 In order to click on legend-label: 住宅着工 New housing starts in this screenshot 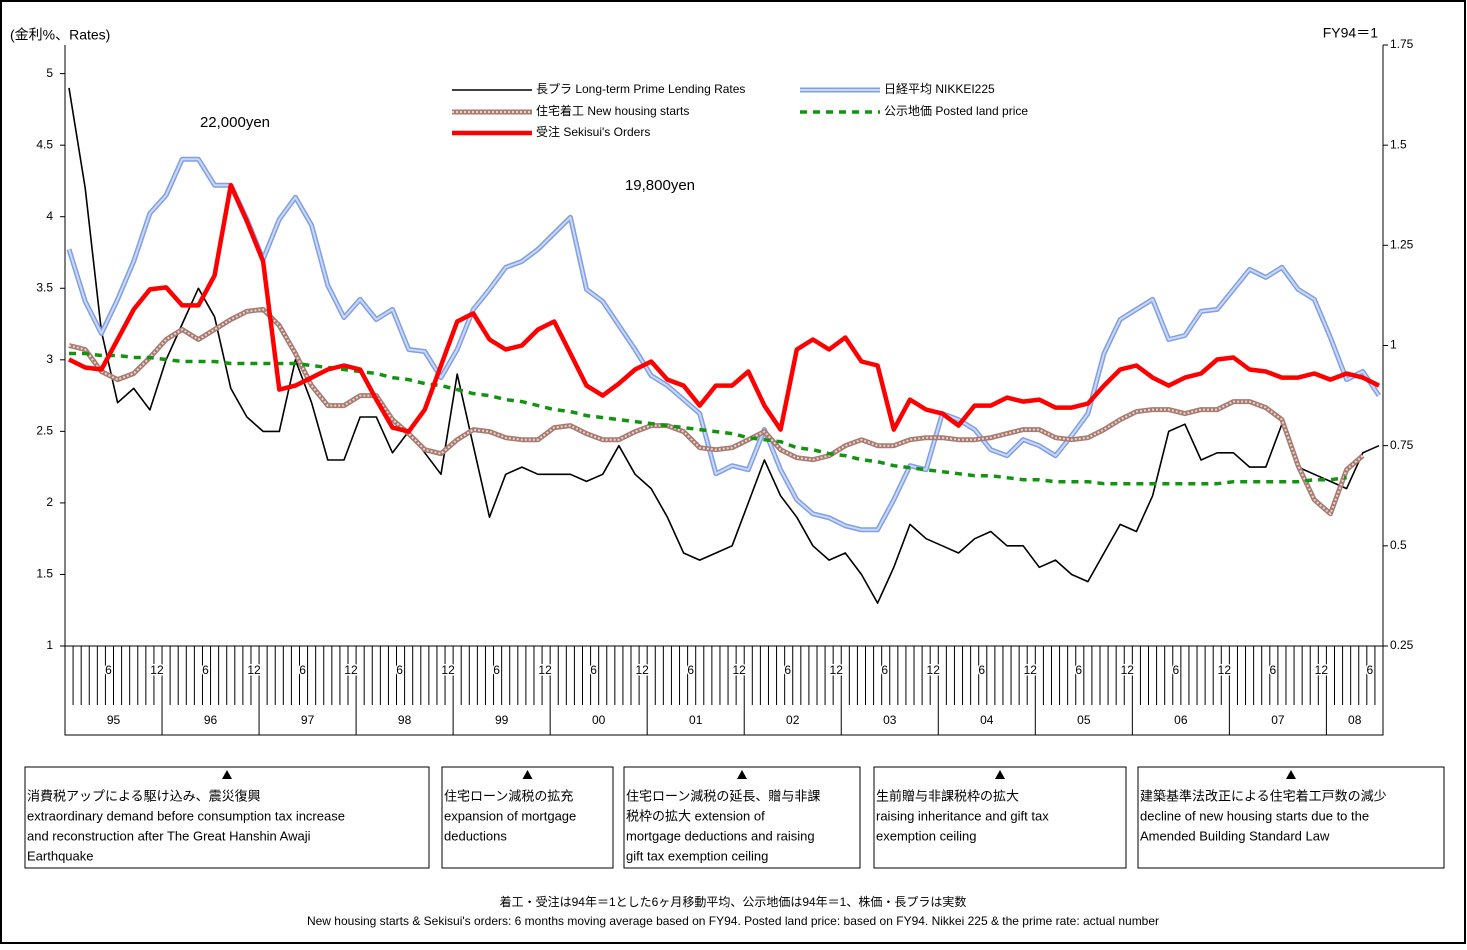, I will do `click(612, 110)`.